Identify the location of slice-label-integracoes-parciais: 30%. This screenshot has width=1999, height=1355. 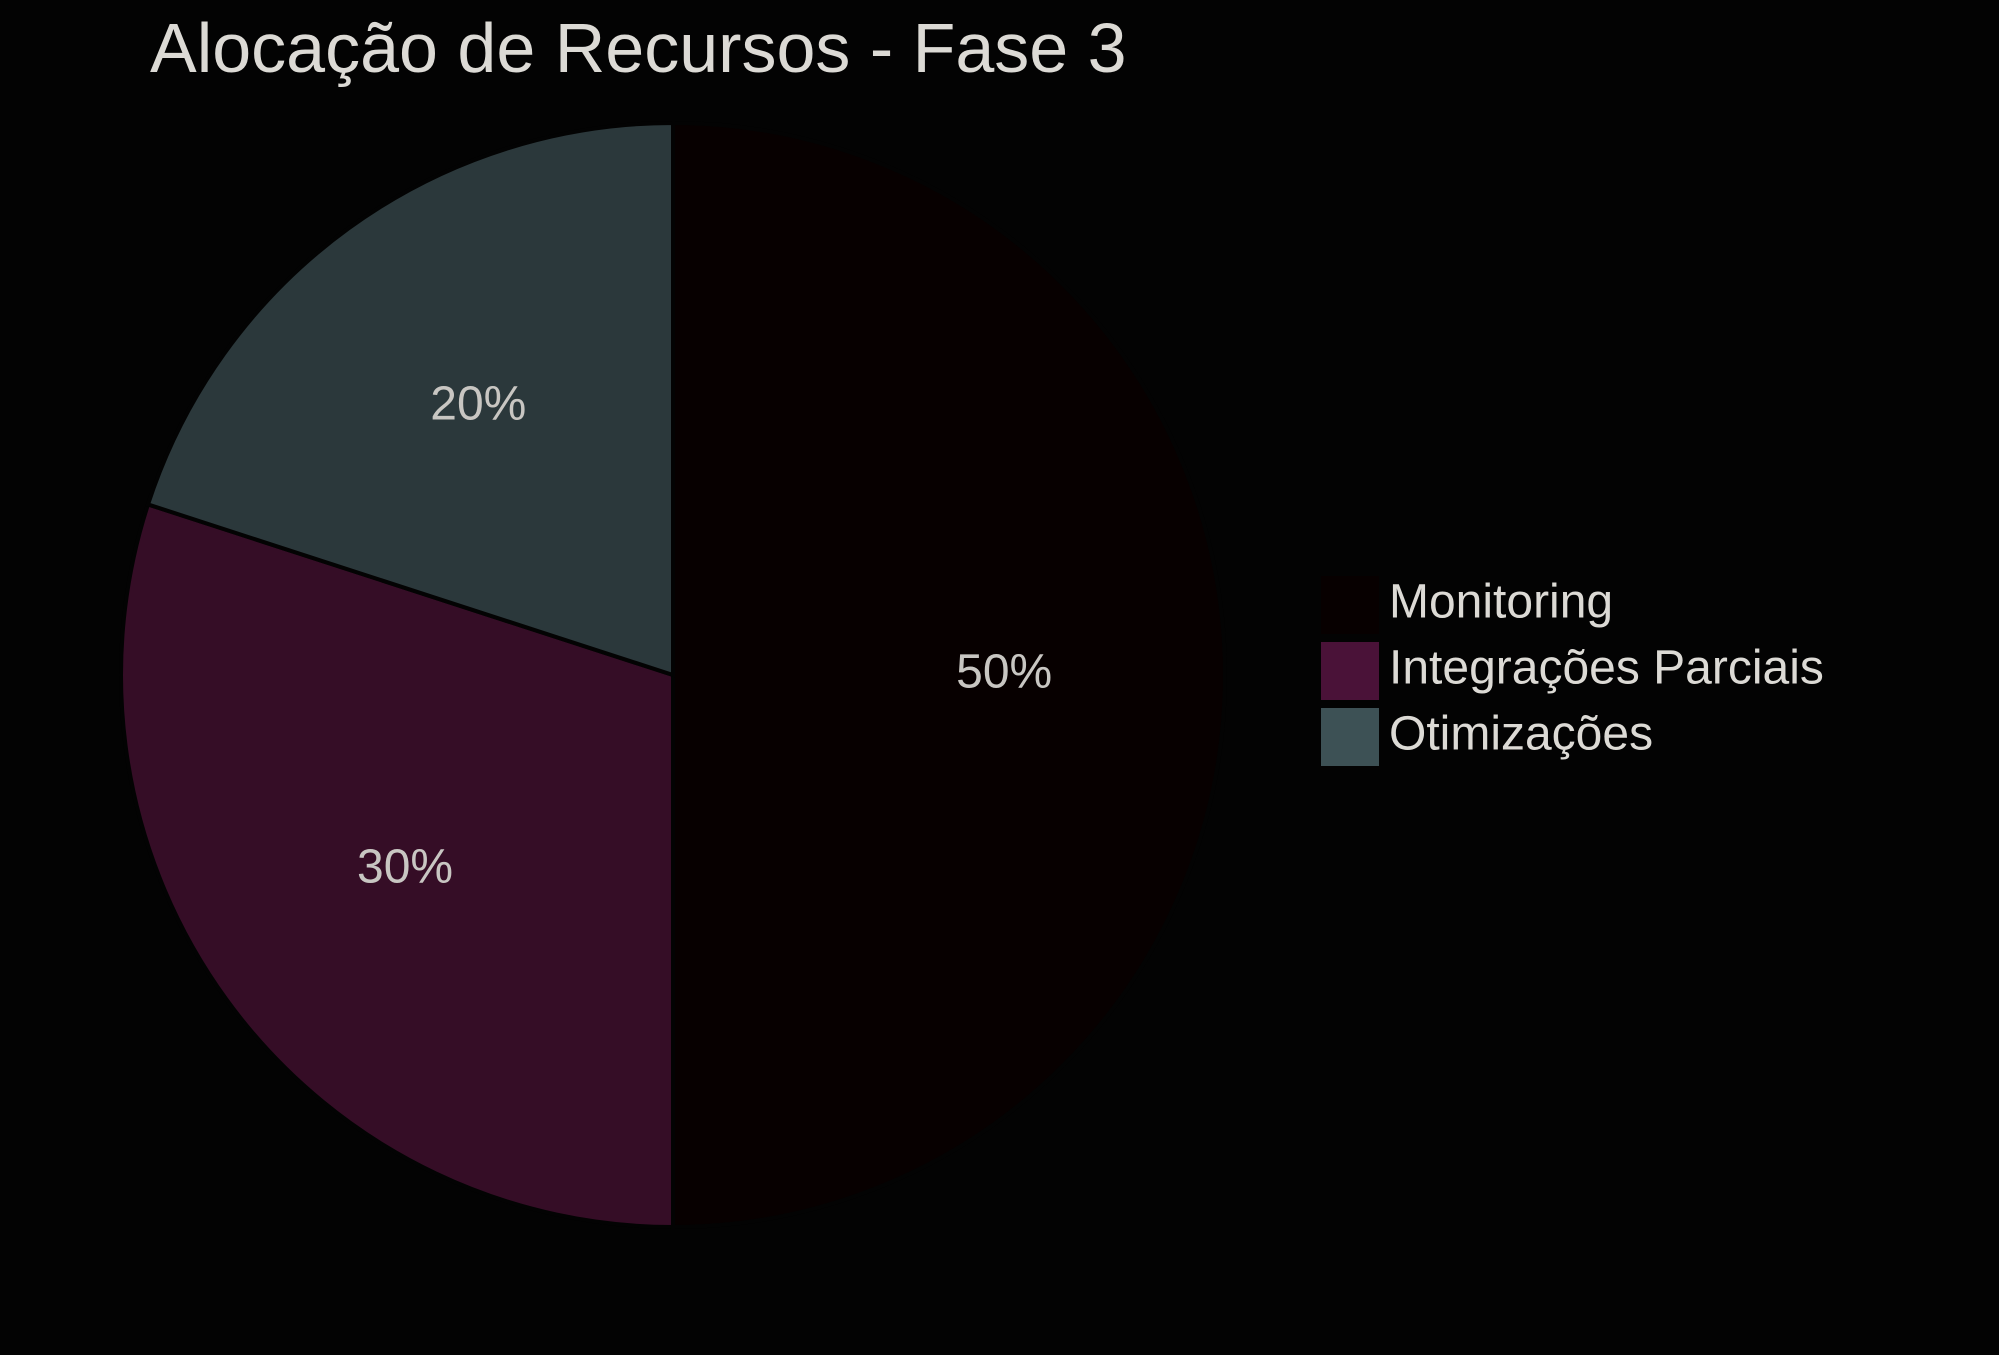
(405, 866).